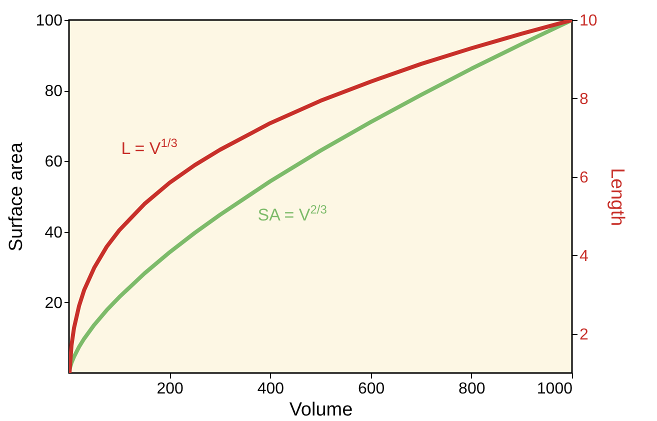 Image resolution: width=657 pixels, height=421 pixels. Describe the element at coordinates (584, 177) in the screenshot. I see `y2-tick-label: 6` at that location.